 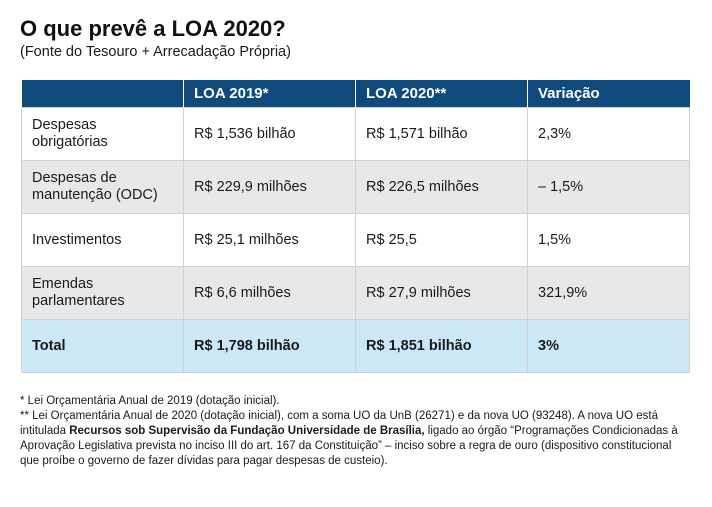 What do you see at coordinates (441, 94) in the screenshot?
I see `header-cell-loa2020: LOA 2020**` at bounding box center [441, 94].